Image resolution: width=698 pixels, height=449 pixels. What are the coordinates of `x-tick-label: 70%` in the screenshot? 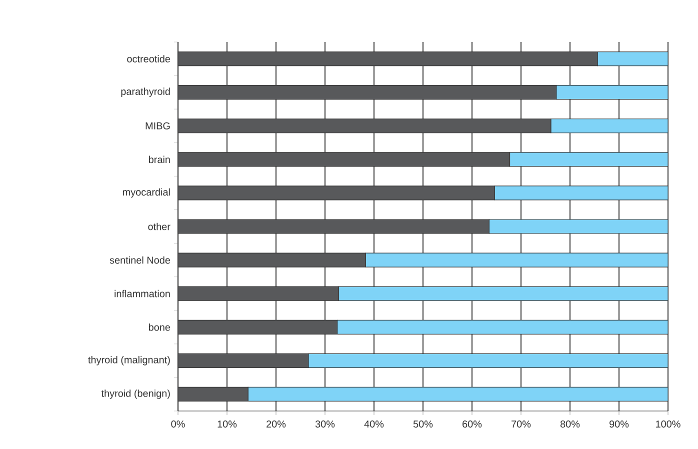 It's located at (521, 424).